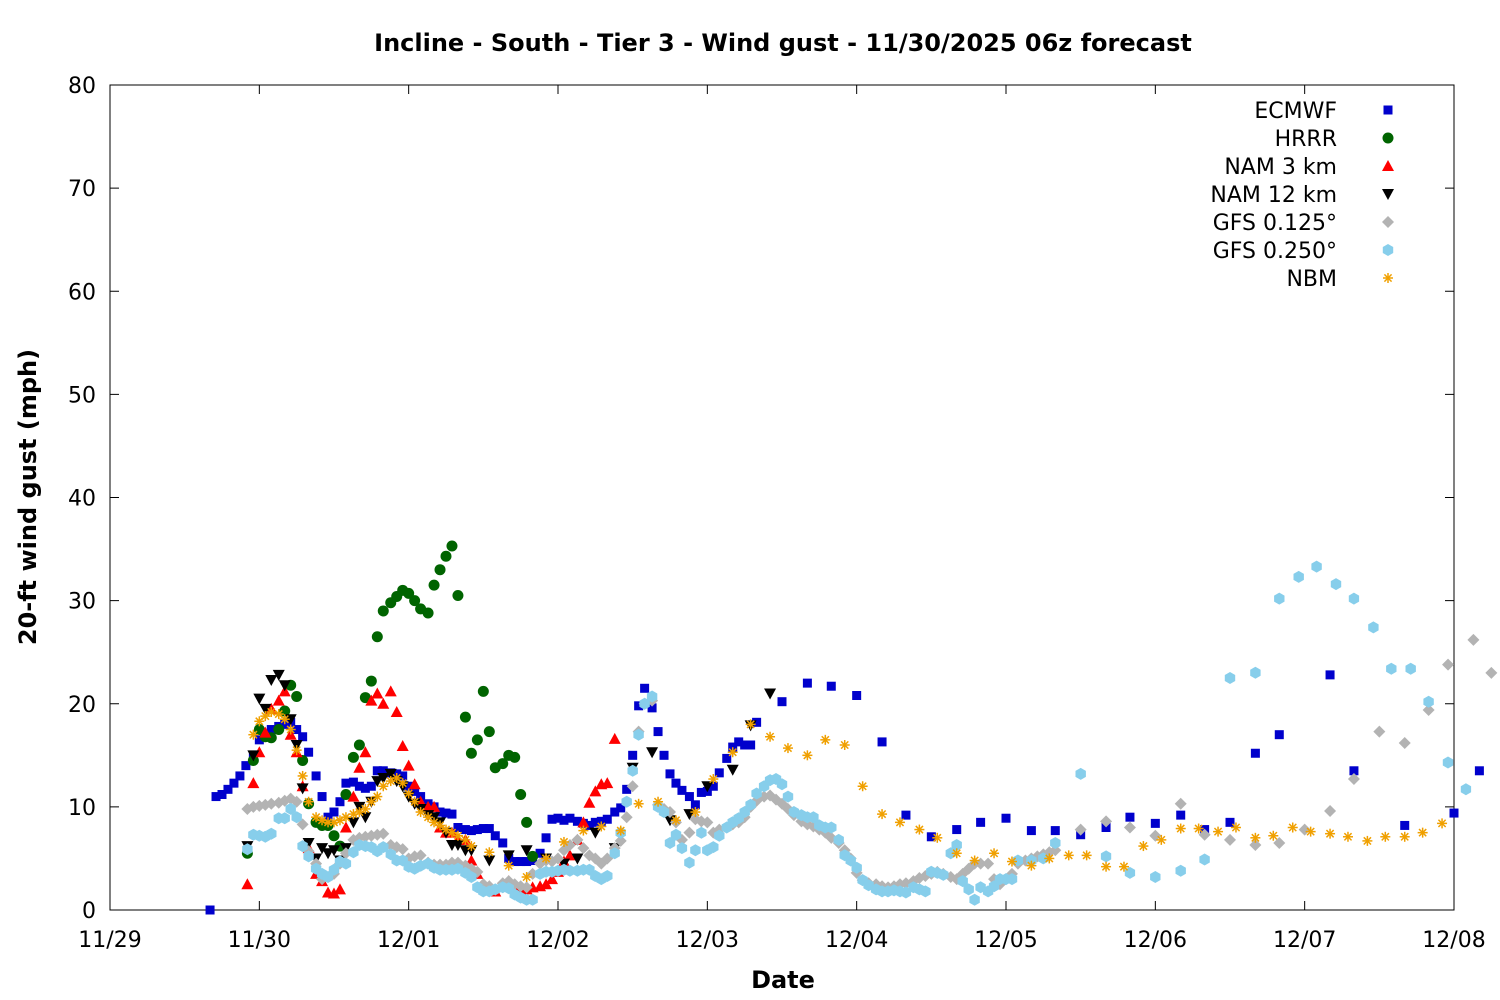 The width and height of the screenshot is (1500, 1000). Describe the element at coordinates (1275, 223) in the screenshot. I see `legend-label: GFS 0.125°` at that location.